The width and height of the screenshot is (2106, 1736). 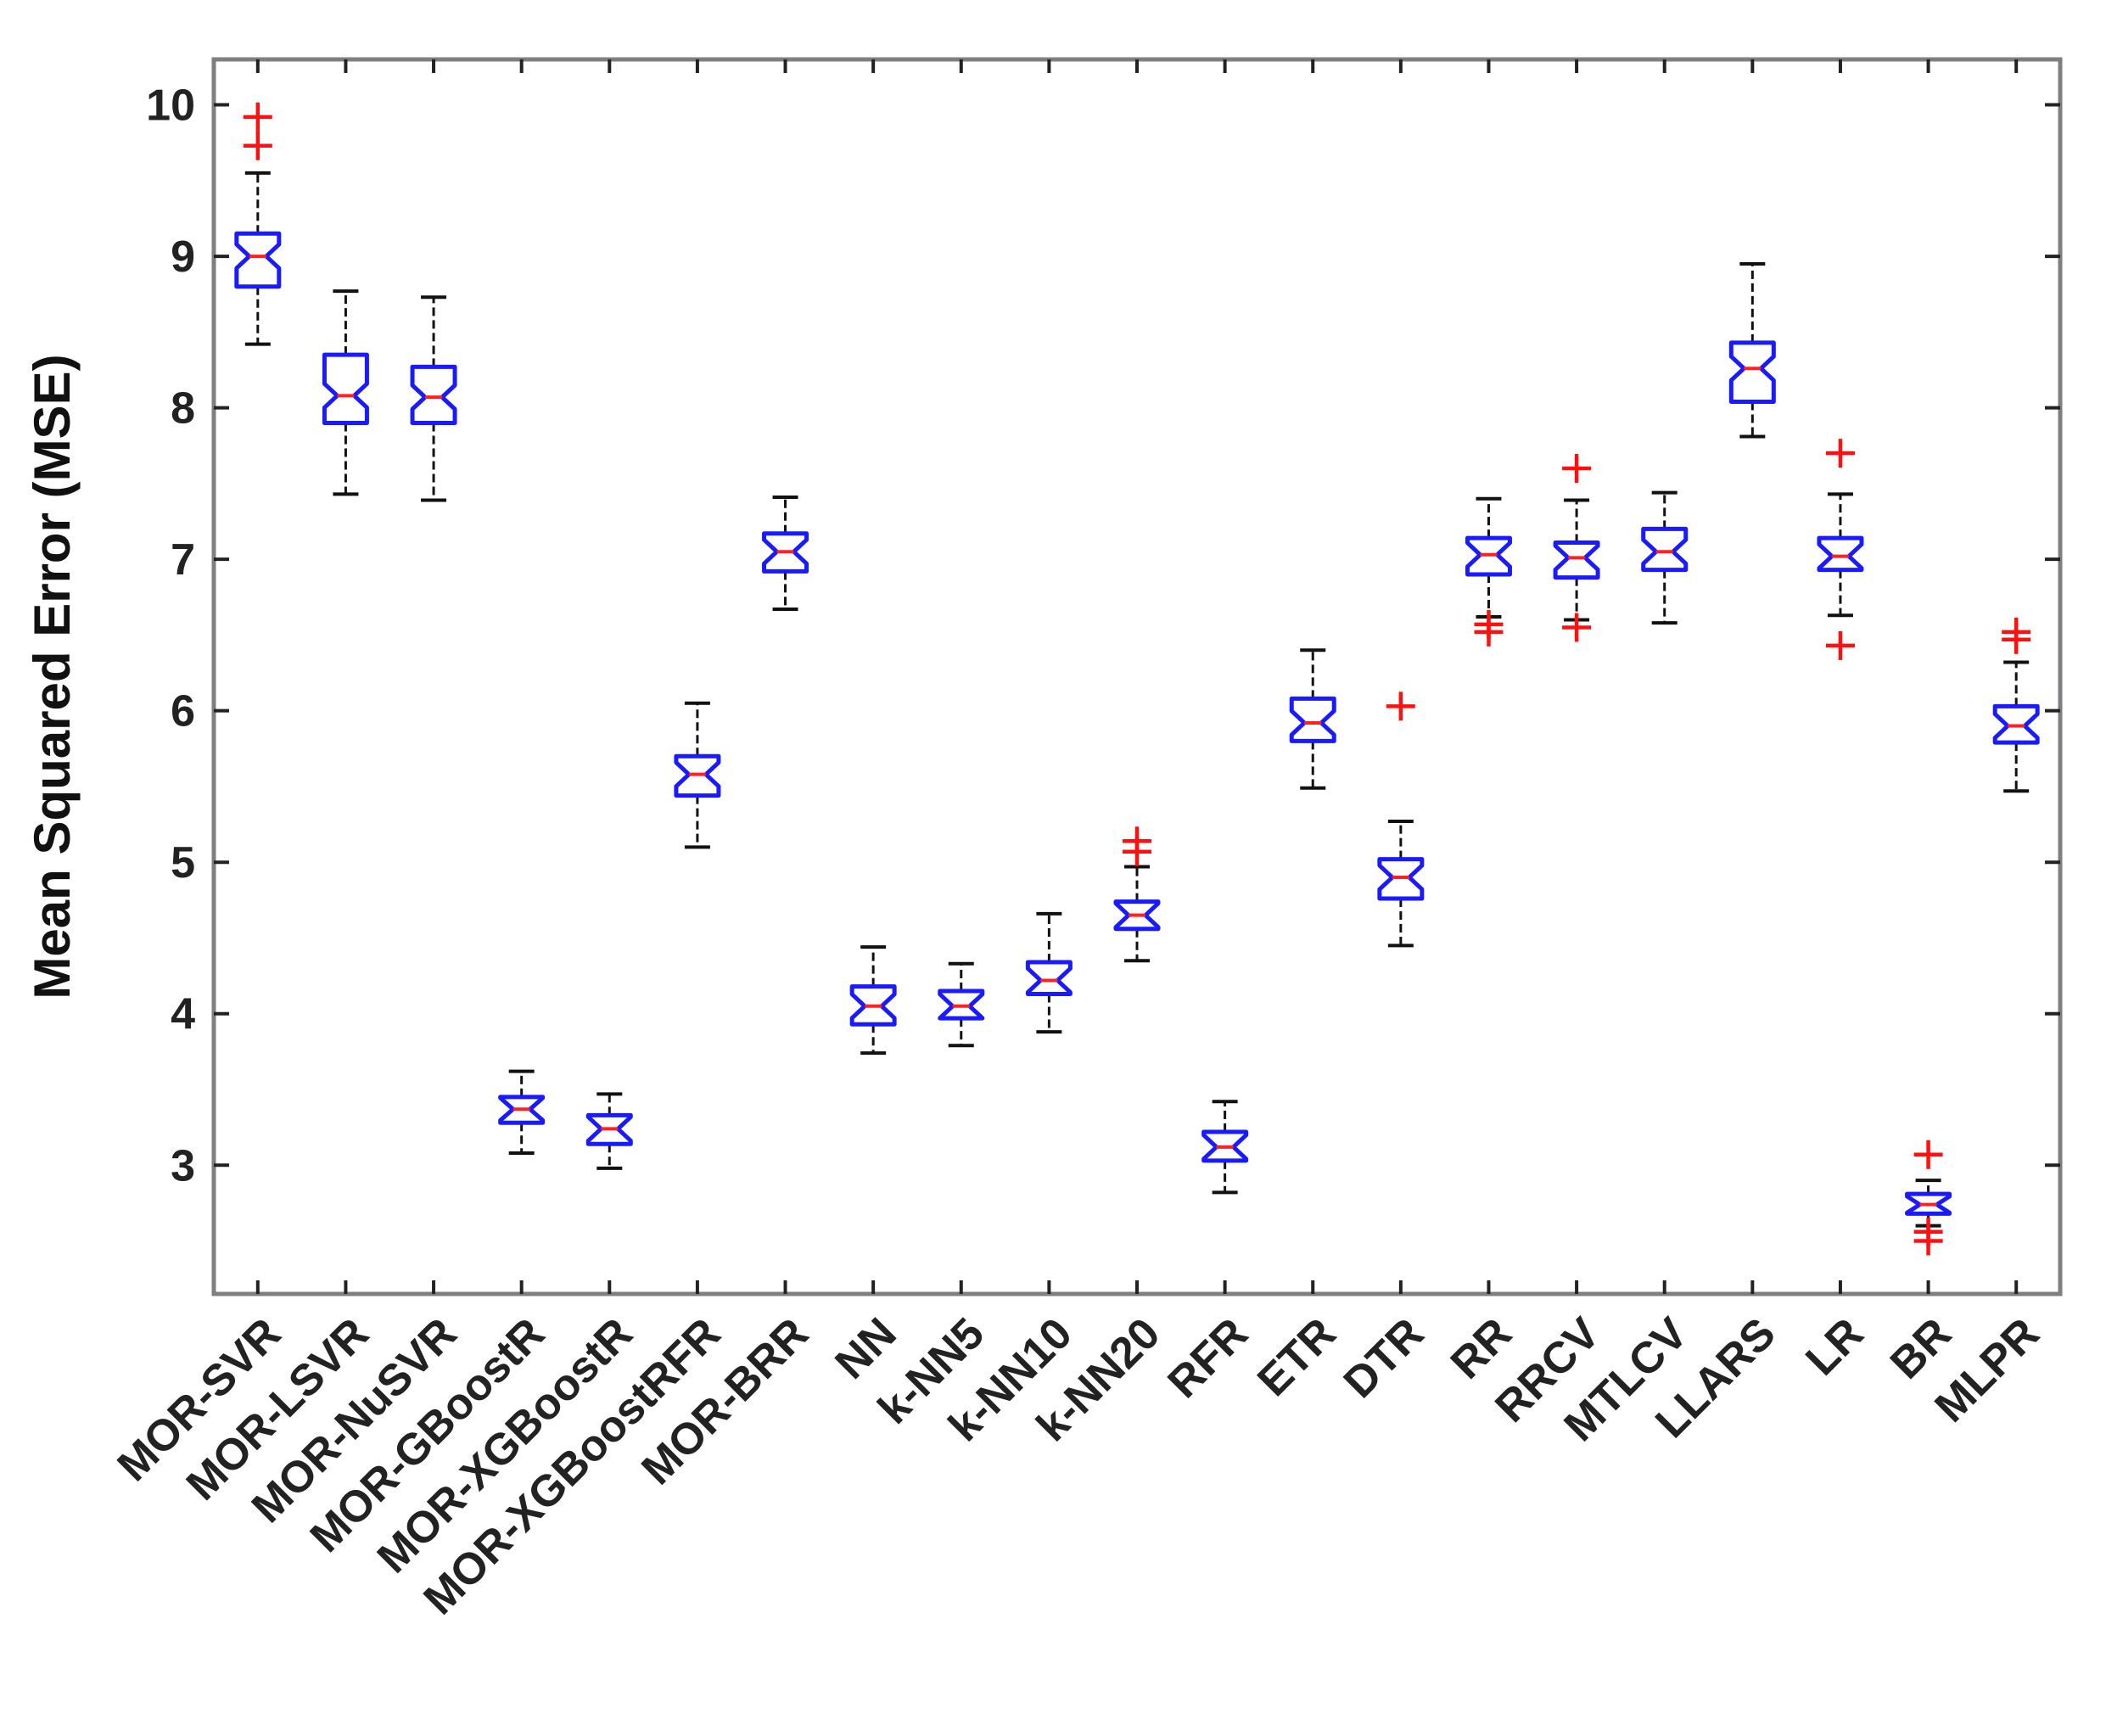 I want to click on box-MOR-NuSVR, so click(x=433, y=398).